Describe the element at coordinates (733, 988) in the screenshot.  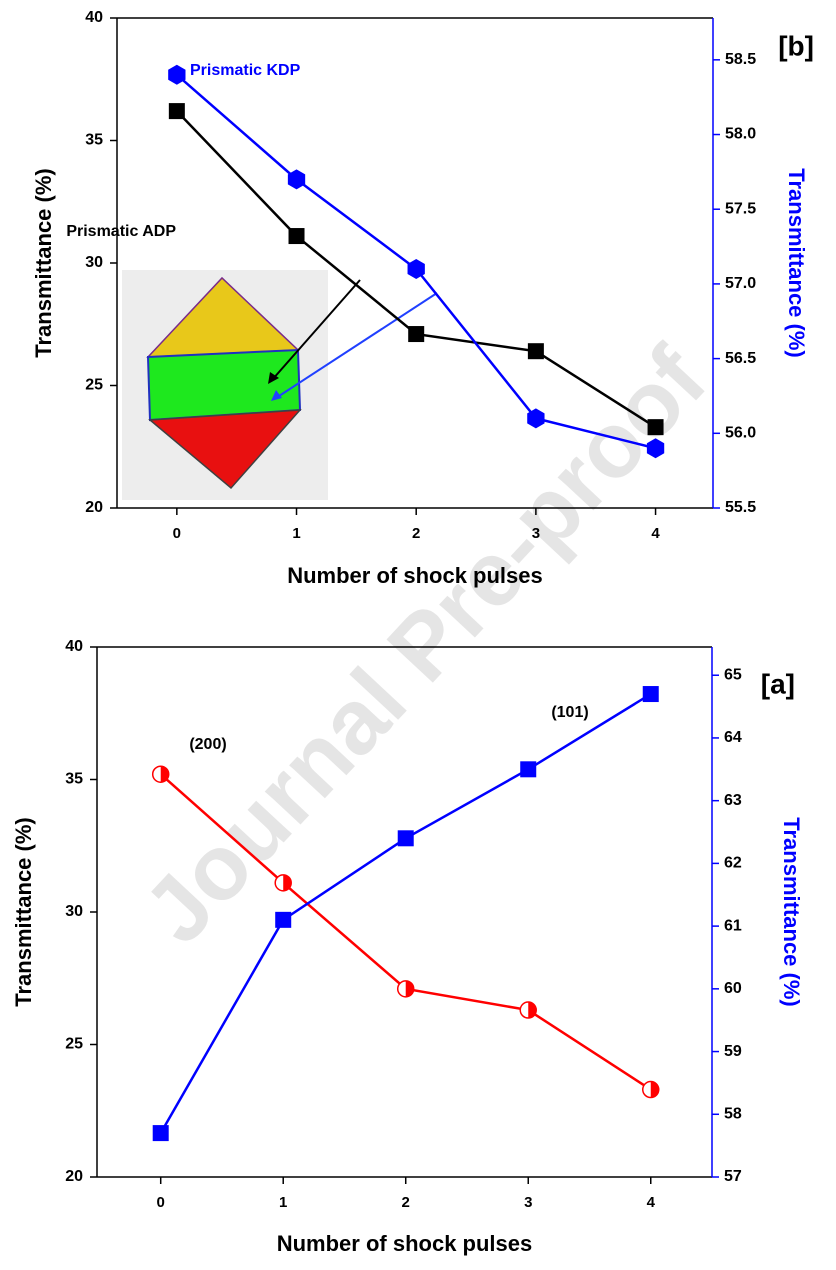
I see `y2-tick-label: 60` at that location.